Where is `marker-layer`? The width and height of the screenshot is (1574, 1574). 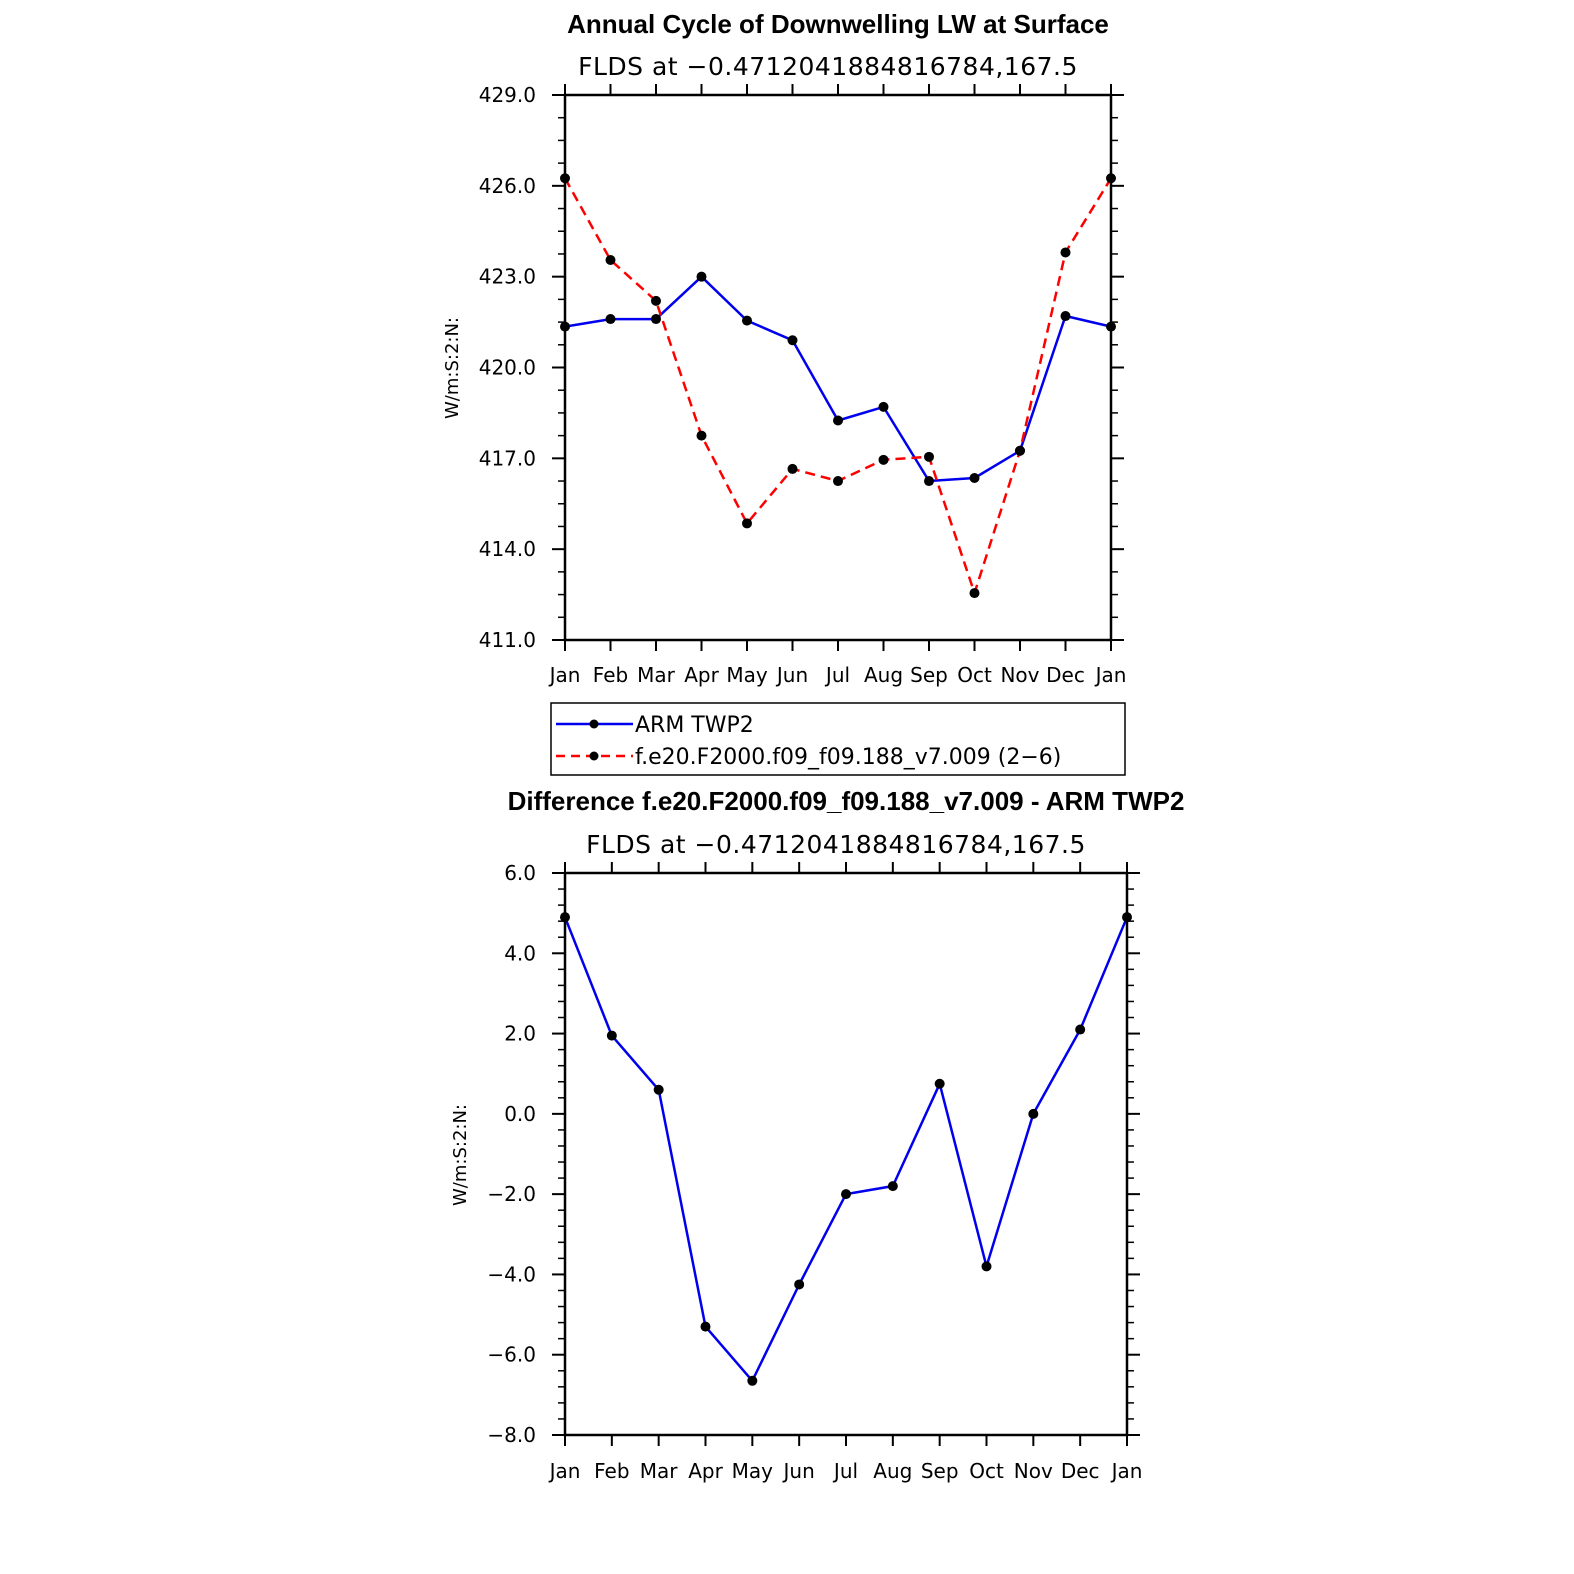 marker-layer is located at coordinates (838, 386).